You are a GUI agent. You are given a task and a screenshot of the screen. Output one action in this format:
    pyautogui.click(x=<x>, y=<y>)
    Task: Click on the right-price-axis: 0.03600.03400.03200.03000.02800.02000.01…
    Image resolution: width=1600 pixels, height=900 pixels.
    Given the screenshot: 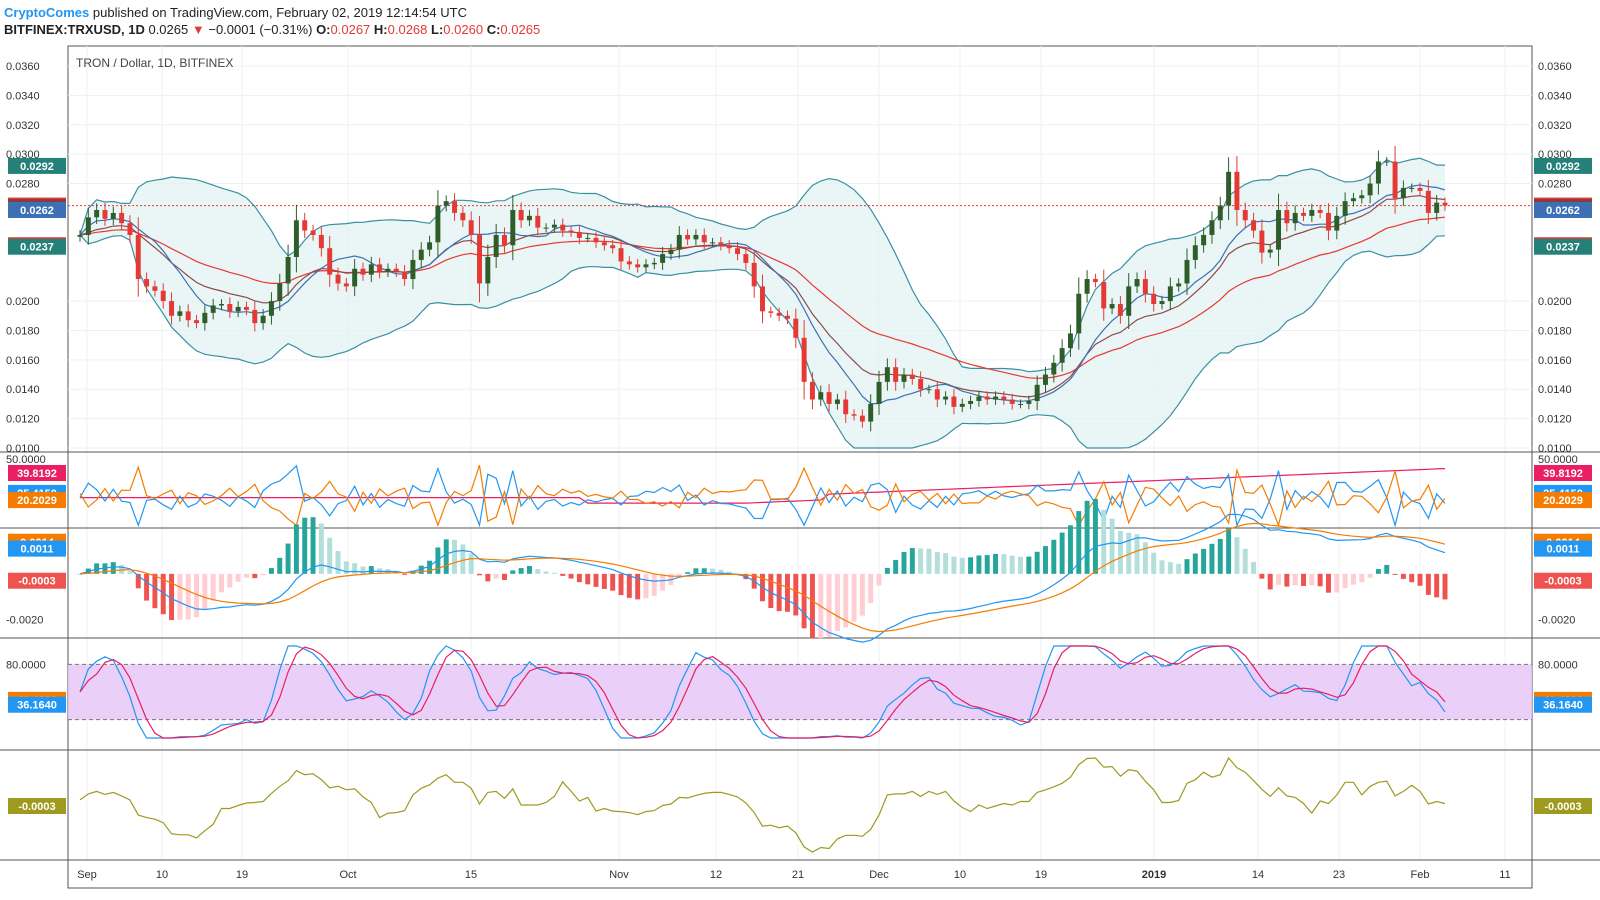 What is the action you would take?
    pyautogui.click(x=1555, y=258)
    